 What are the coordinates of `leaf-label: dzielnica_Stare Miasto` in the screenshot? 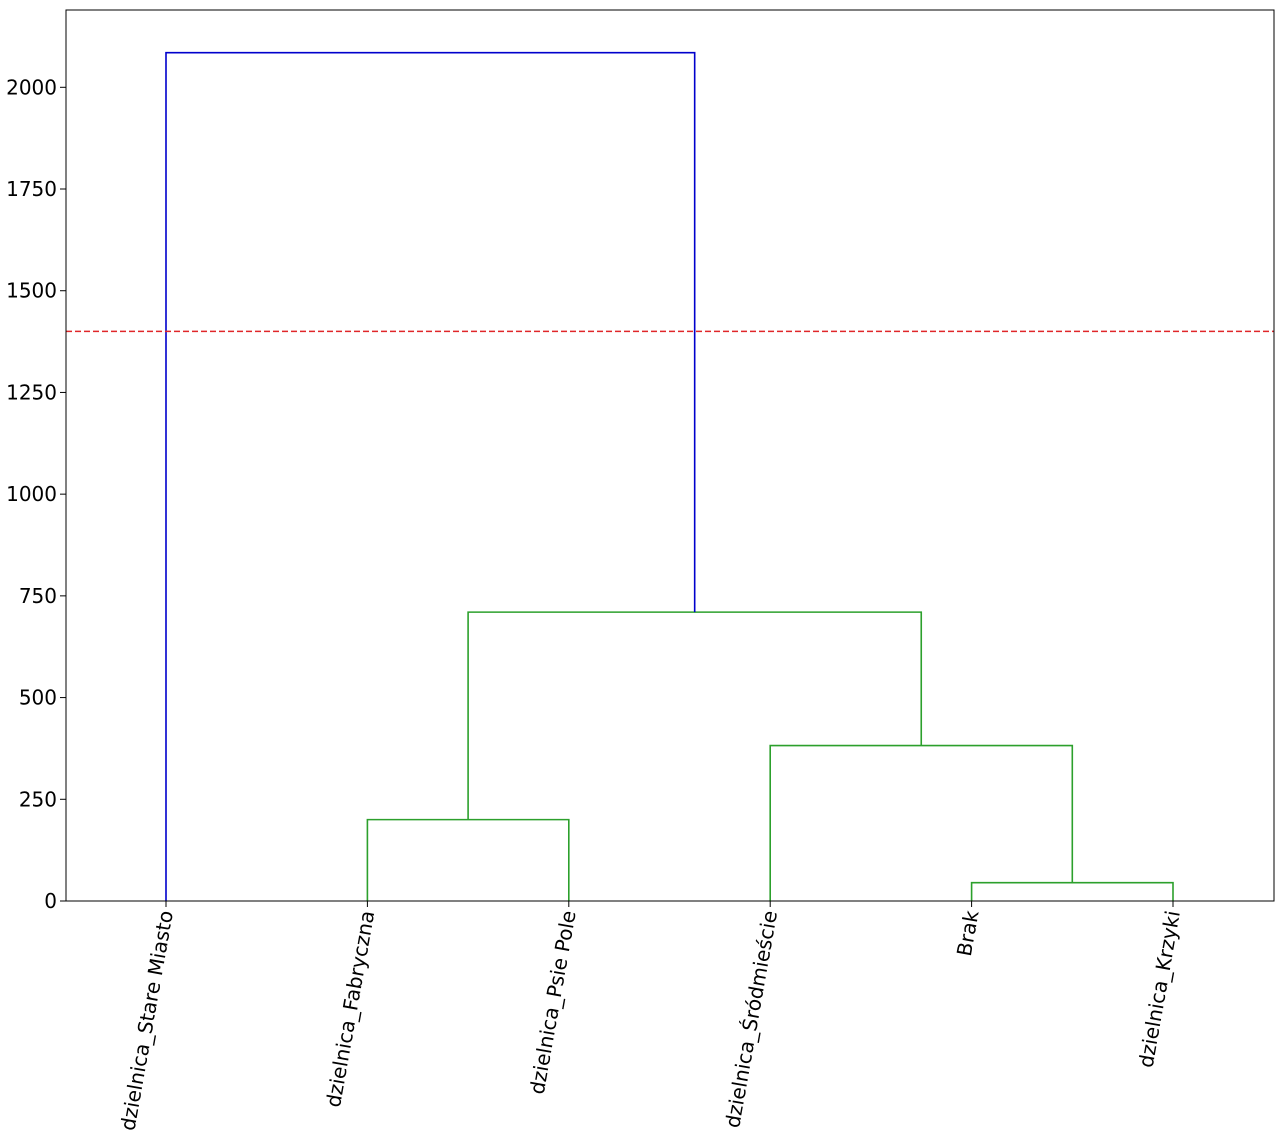 It's located at (147, 1021).